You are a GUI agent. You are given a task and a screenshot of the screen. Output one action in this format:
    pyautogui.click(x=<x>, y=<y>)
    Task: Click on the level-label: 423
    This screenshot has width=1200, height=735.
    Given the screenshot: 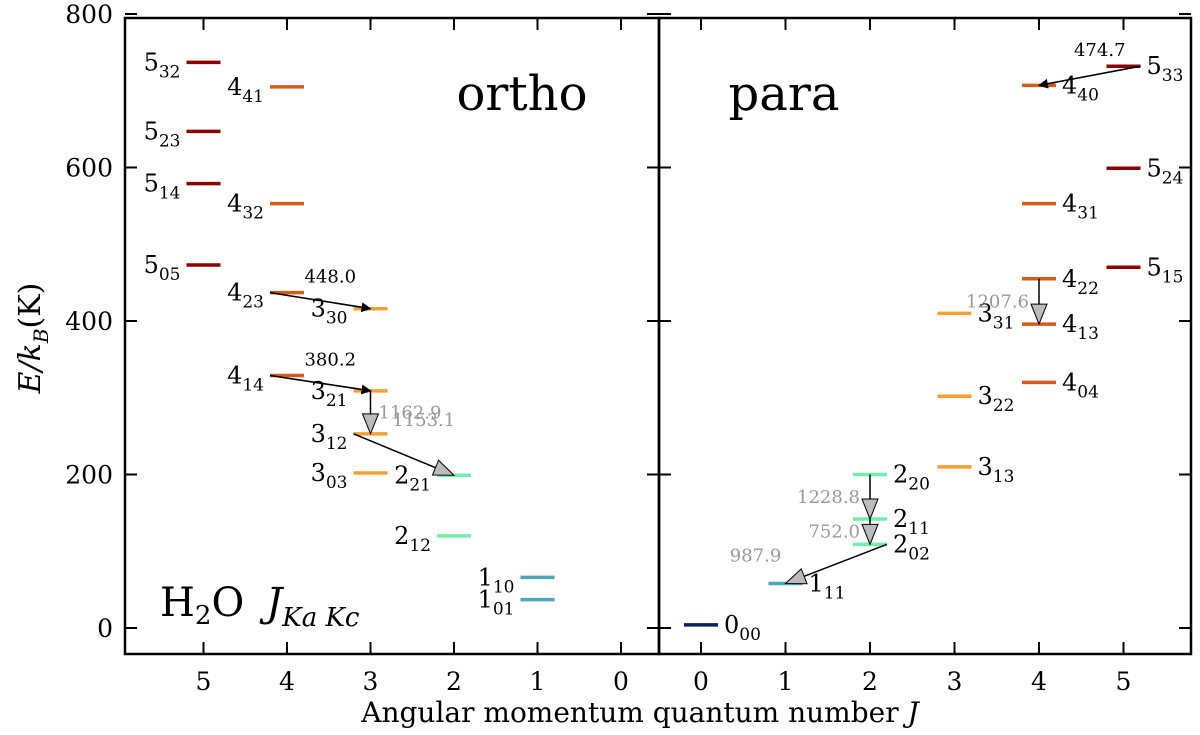 What is the action you would take?
    pyautogui.click(x=245, y=296)
    